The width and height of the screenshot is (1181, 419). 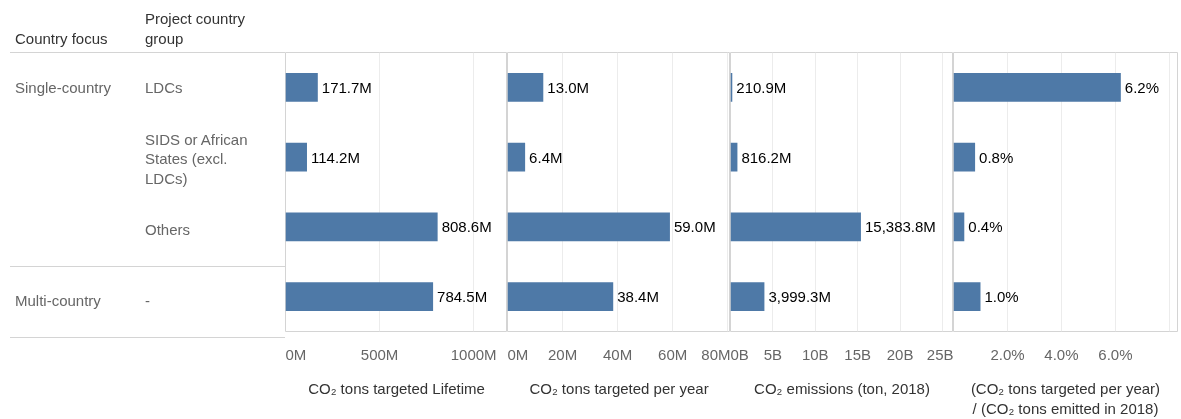 I want to click on x-tick-label: 4.0%, so click(x=1061, y=354).